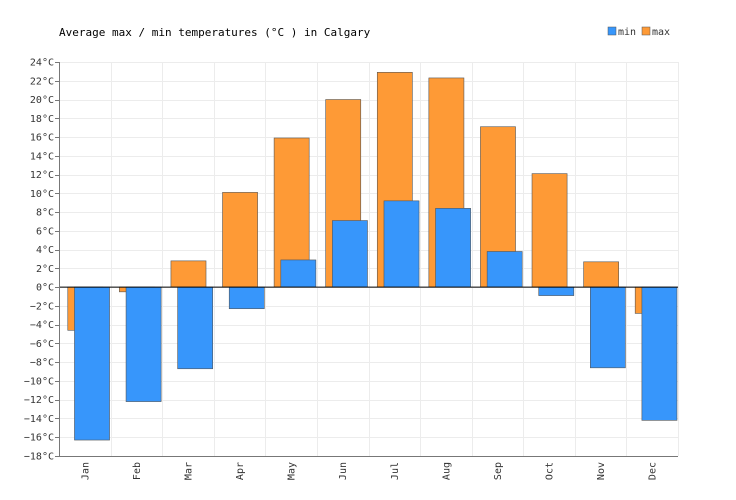 The height and width of the screenshot is (500, 736). Describe the element at coordinates (646, 31) in the screenshot. I see `legend-swatch-max` at that location.